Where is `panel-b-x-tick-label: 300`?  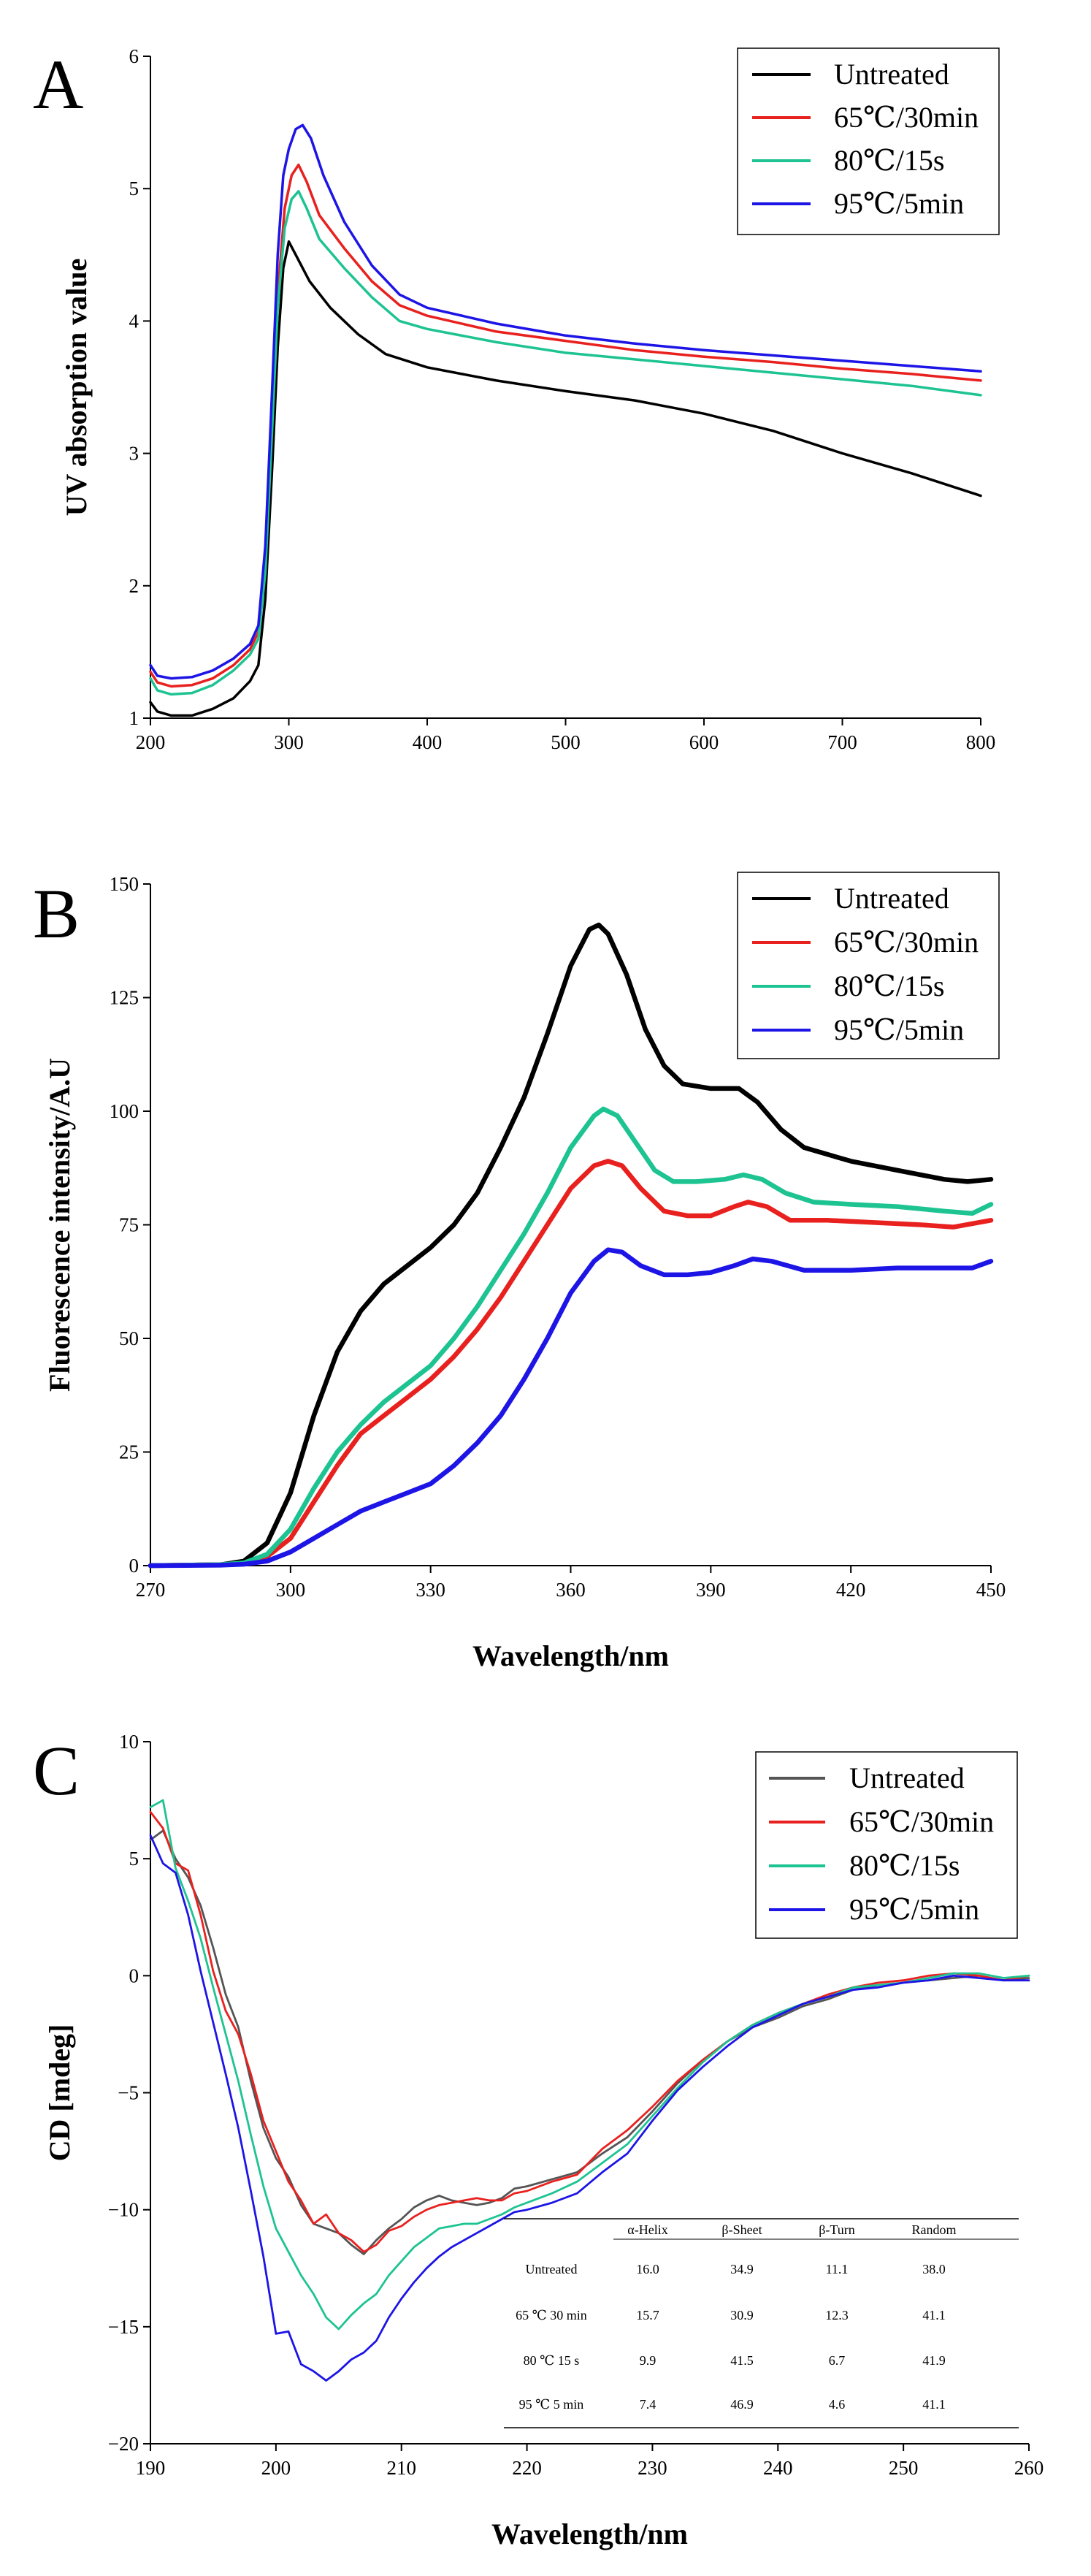 panel-b-x-tick-label: 300 is located at coordinates (291, 1590).